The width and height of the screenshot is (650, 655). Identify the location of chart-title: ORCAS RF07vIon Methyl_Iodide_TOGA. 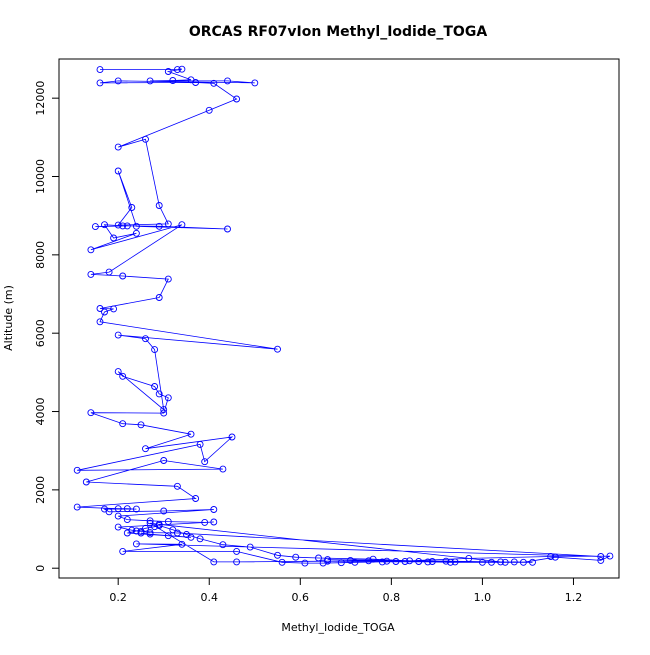
(338, 32).